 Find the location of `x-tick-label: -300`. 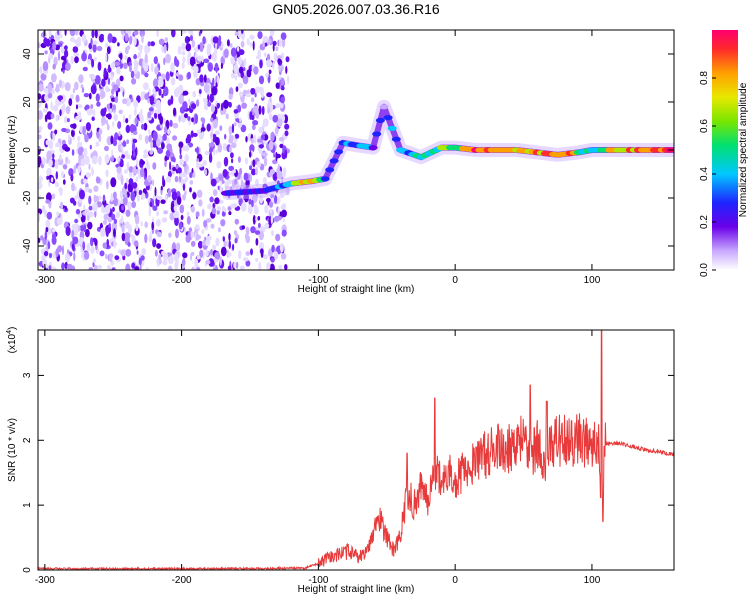

x-tick-label: -300 is located at coordinates (45, 580).